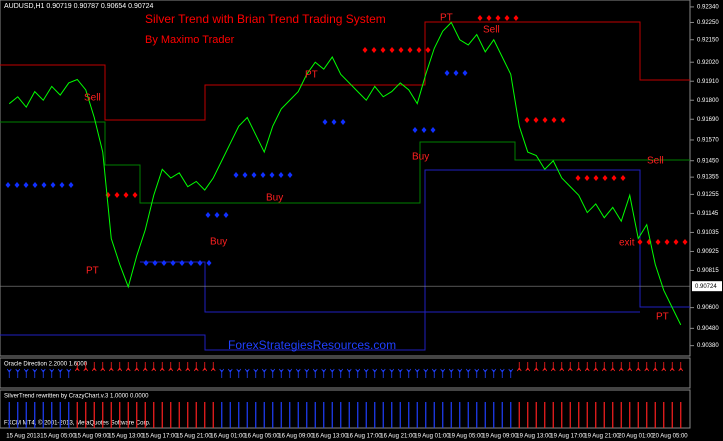  I want to click on x-tick-label: 19 Aug 09:00, so click(500, 437).